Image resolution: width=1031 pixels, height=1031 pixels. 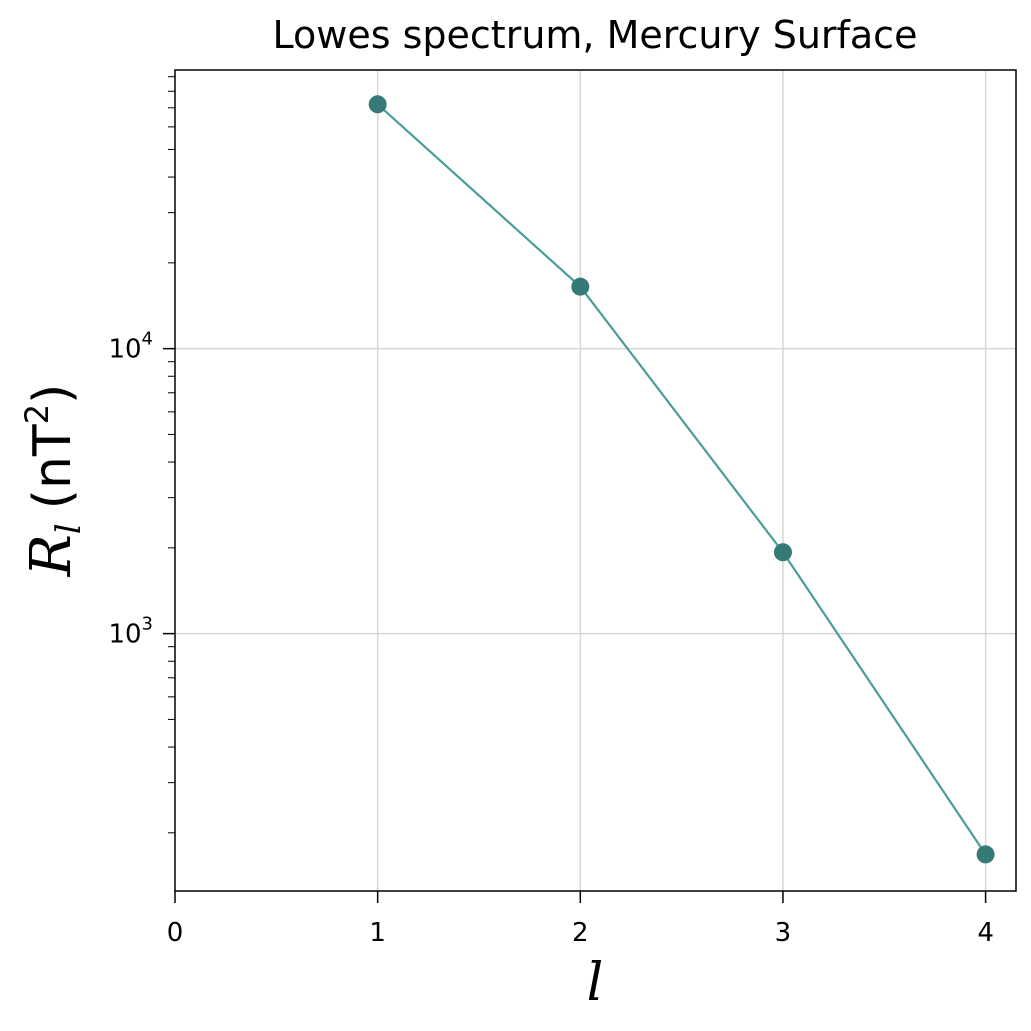 I want to click on x-tick-label: 0, so click(x=175, y=933).